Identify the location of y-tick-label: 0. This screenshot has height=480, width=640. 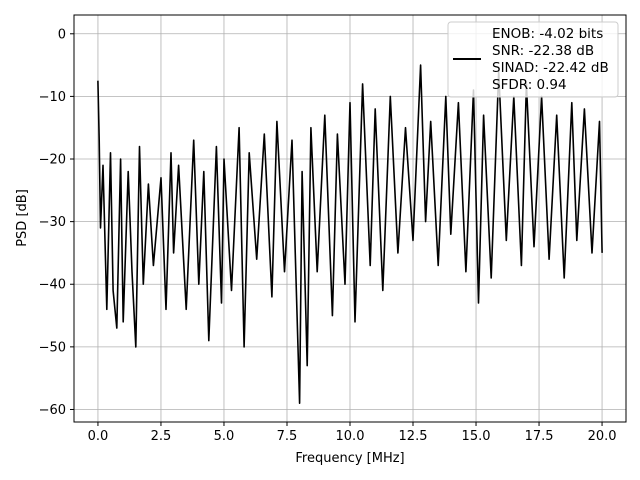
(62, 34).